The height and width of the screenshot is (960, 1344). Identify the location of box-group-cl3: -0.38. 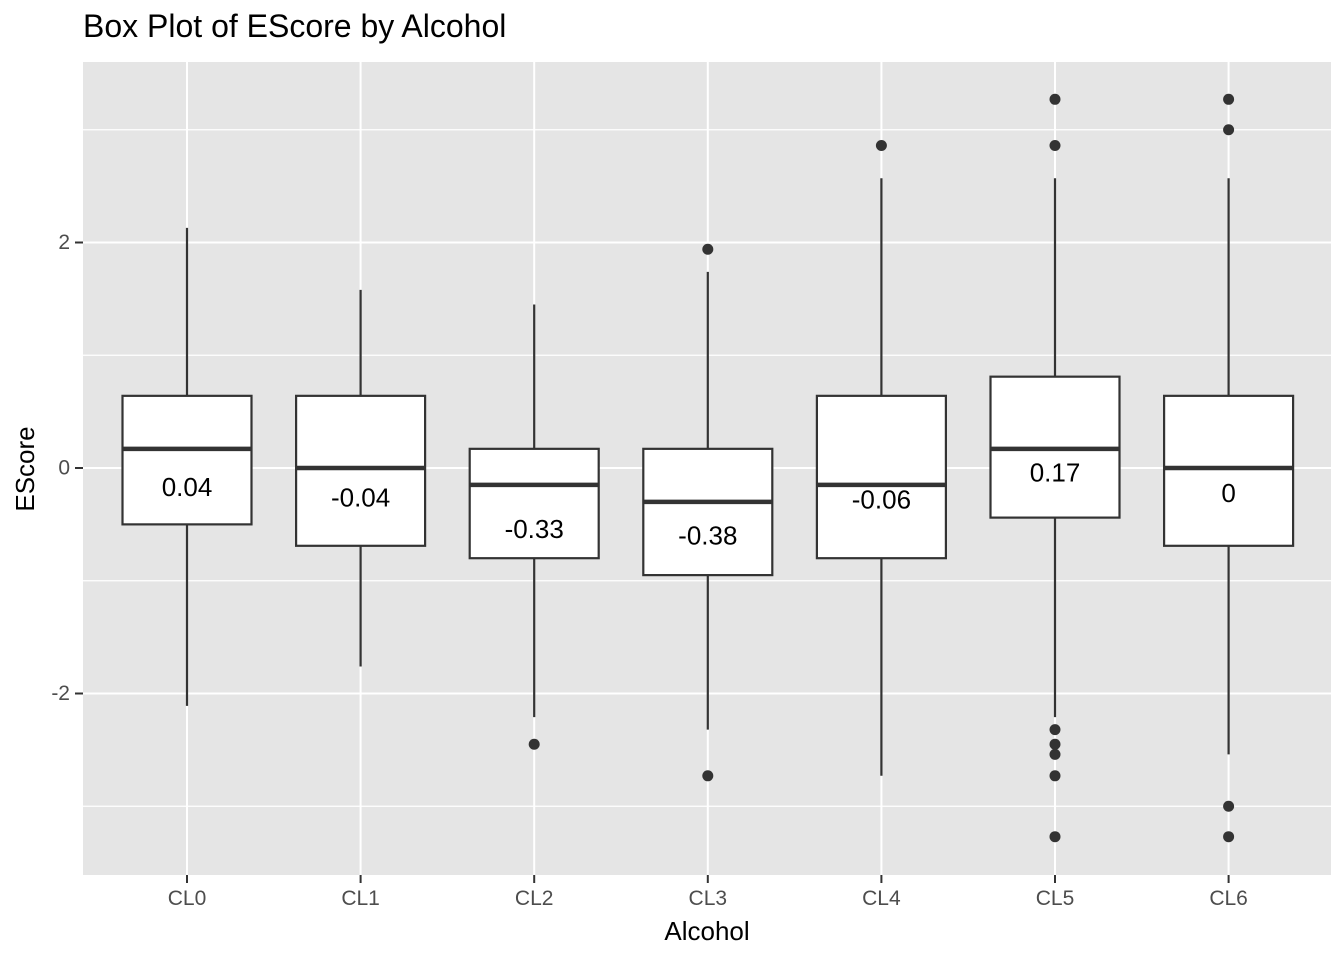
(708, 512).